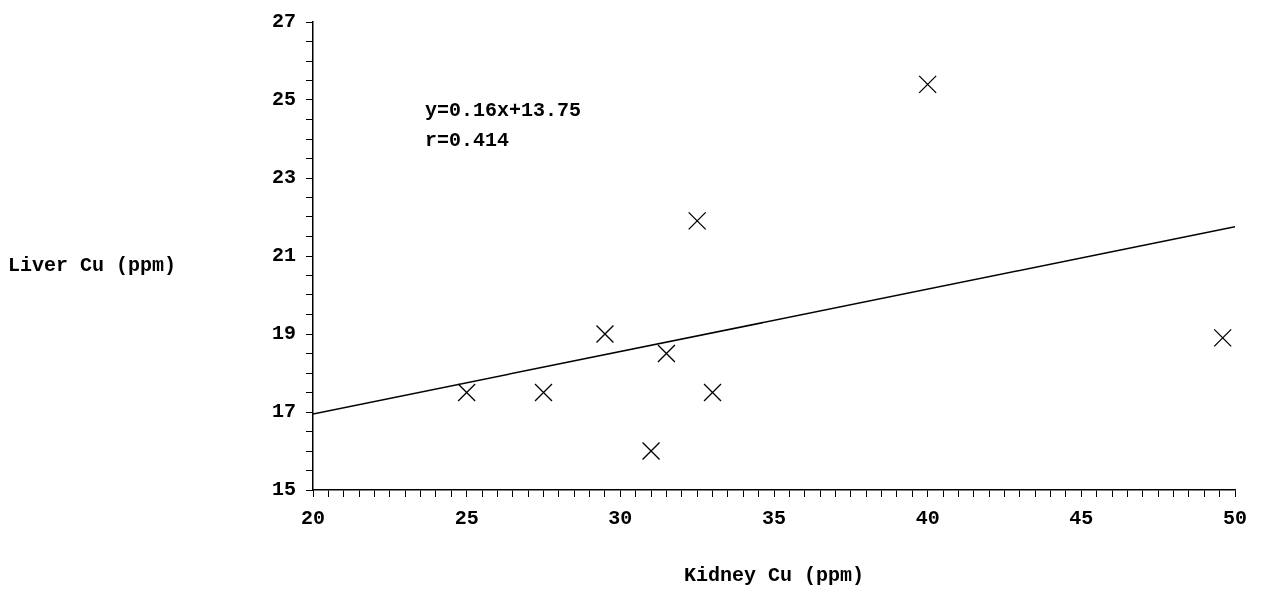 This screenshot has height=592, width=1266. Describe the element at coordinates (620, 519) in the screenshot. I see `x-tick-label: 30` at that location.